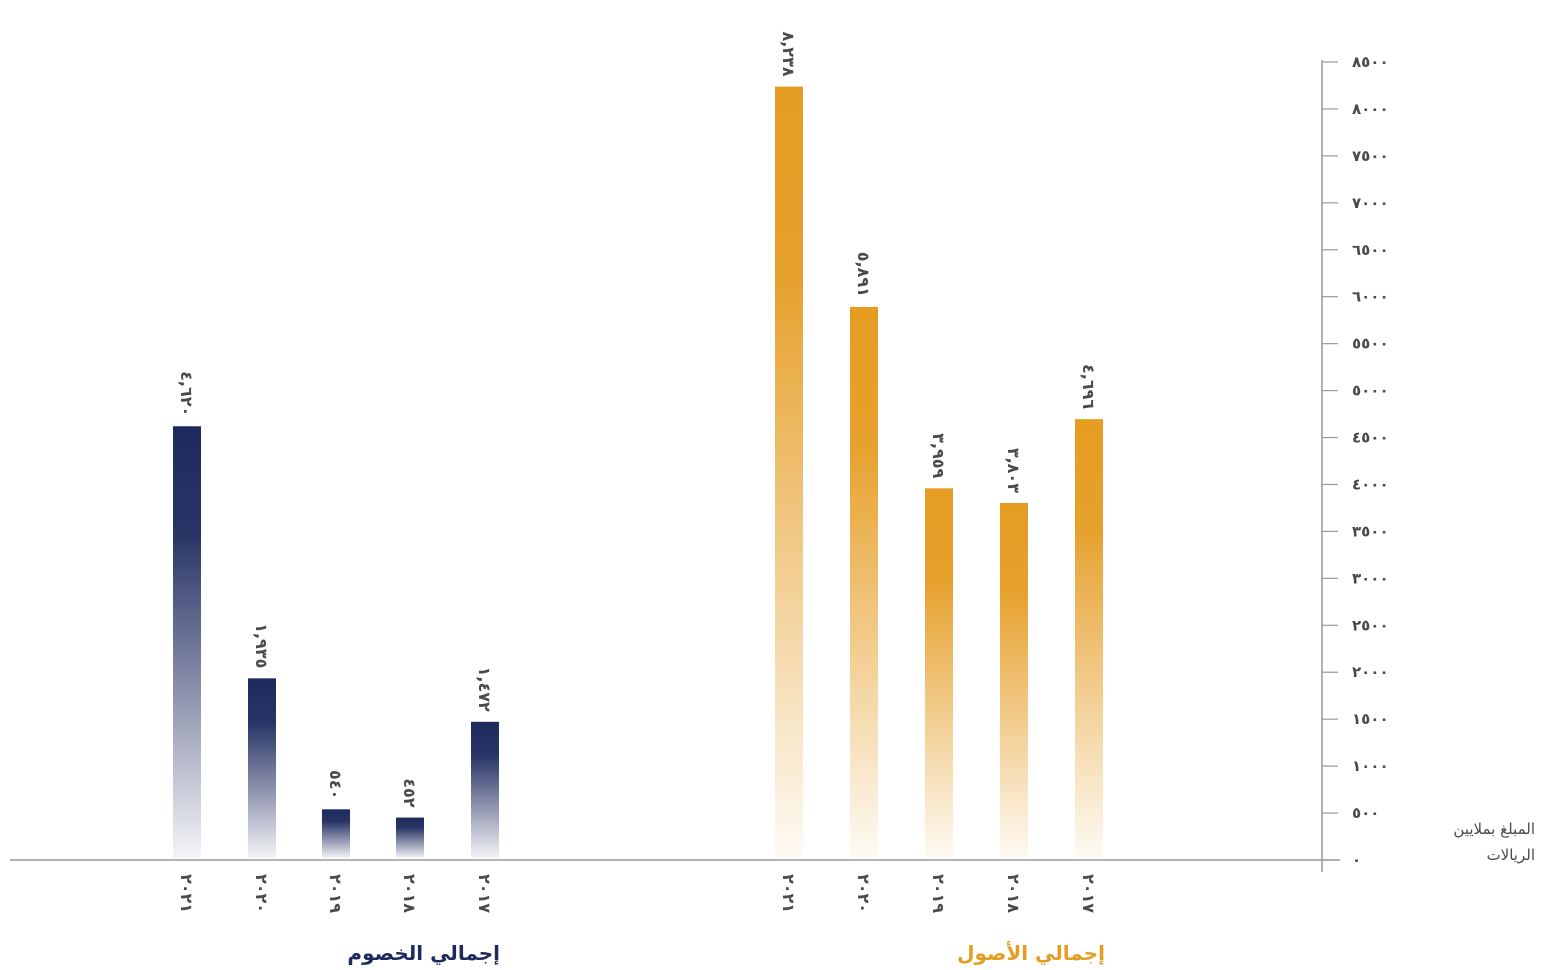  What do you see at coordinates (1370, 297) in the screenshot?
I see `y-tick-label: ٦٠٠٠` at bounding box center [1370, 297].